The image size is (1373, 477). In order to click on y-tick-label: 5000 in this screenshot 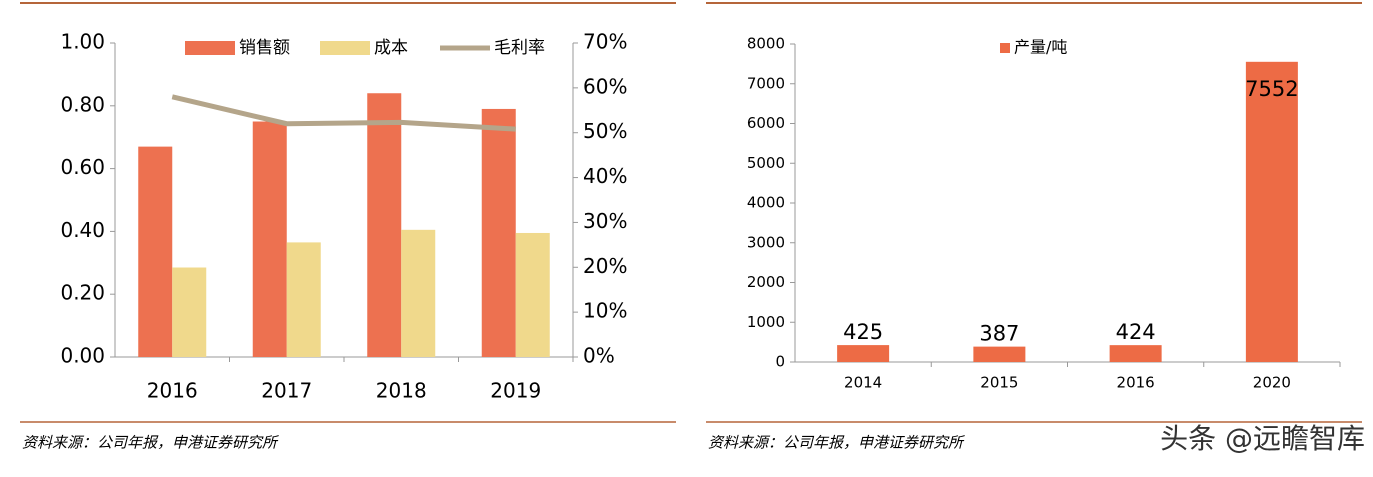, I will do `click(766, 163)`.